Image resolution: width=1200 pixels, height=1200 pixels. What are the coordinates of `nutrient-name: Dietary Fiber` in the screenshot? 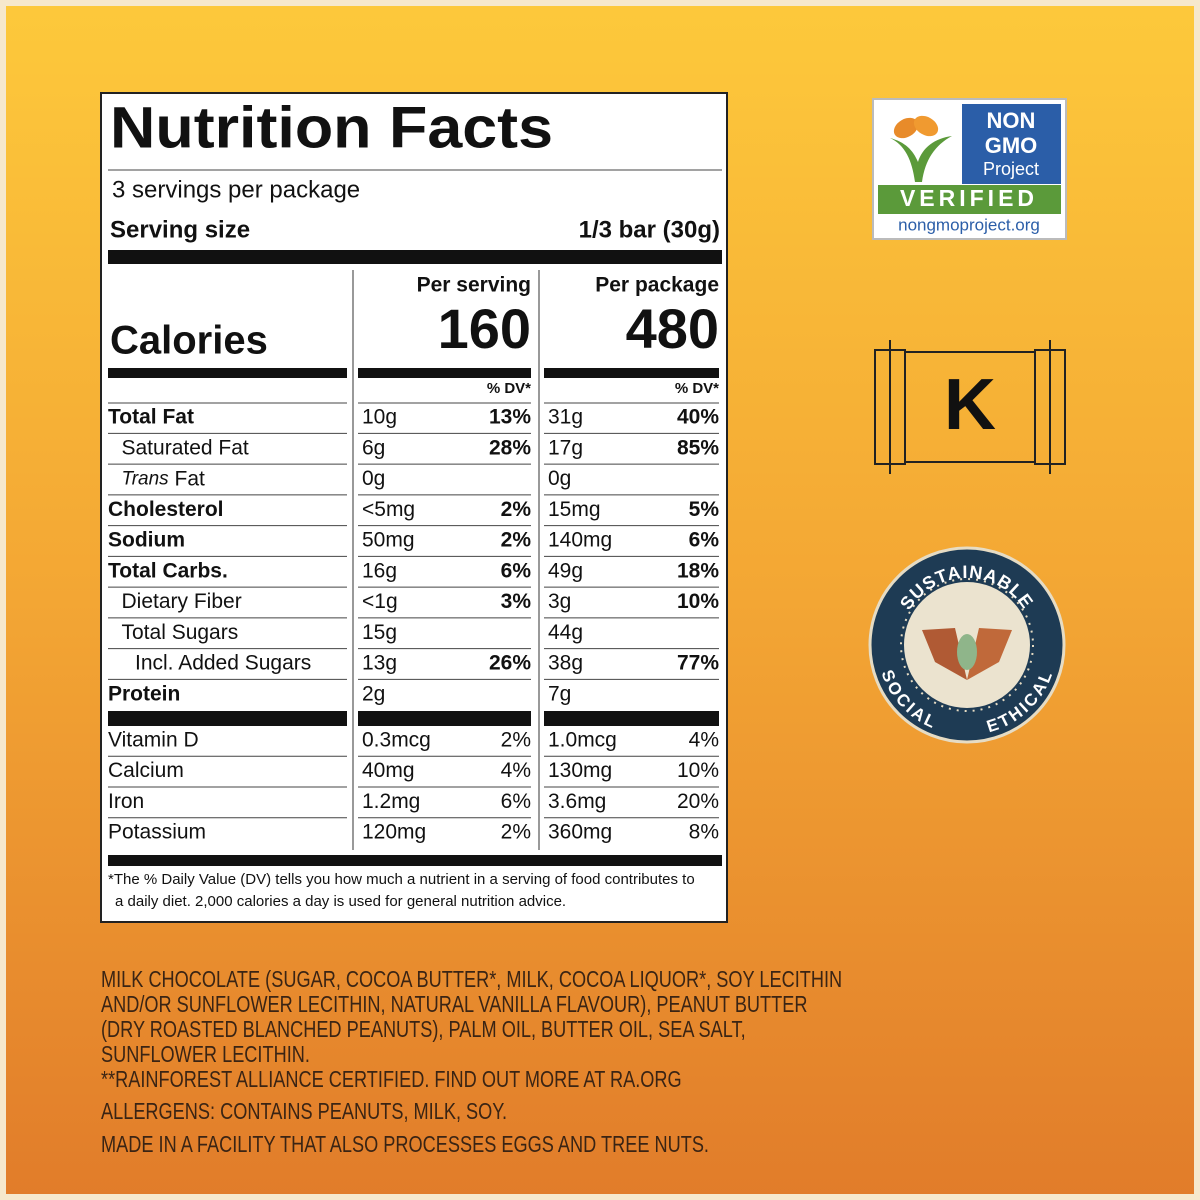 It's located at (182, 601).